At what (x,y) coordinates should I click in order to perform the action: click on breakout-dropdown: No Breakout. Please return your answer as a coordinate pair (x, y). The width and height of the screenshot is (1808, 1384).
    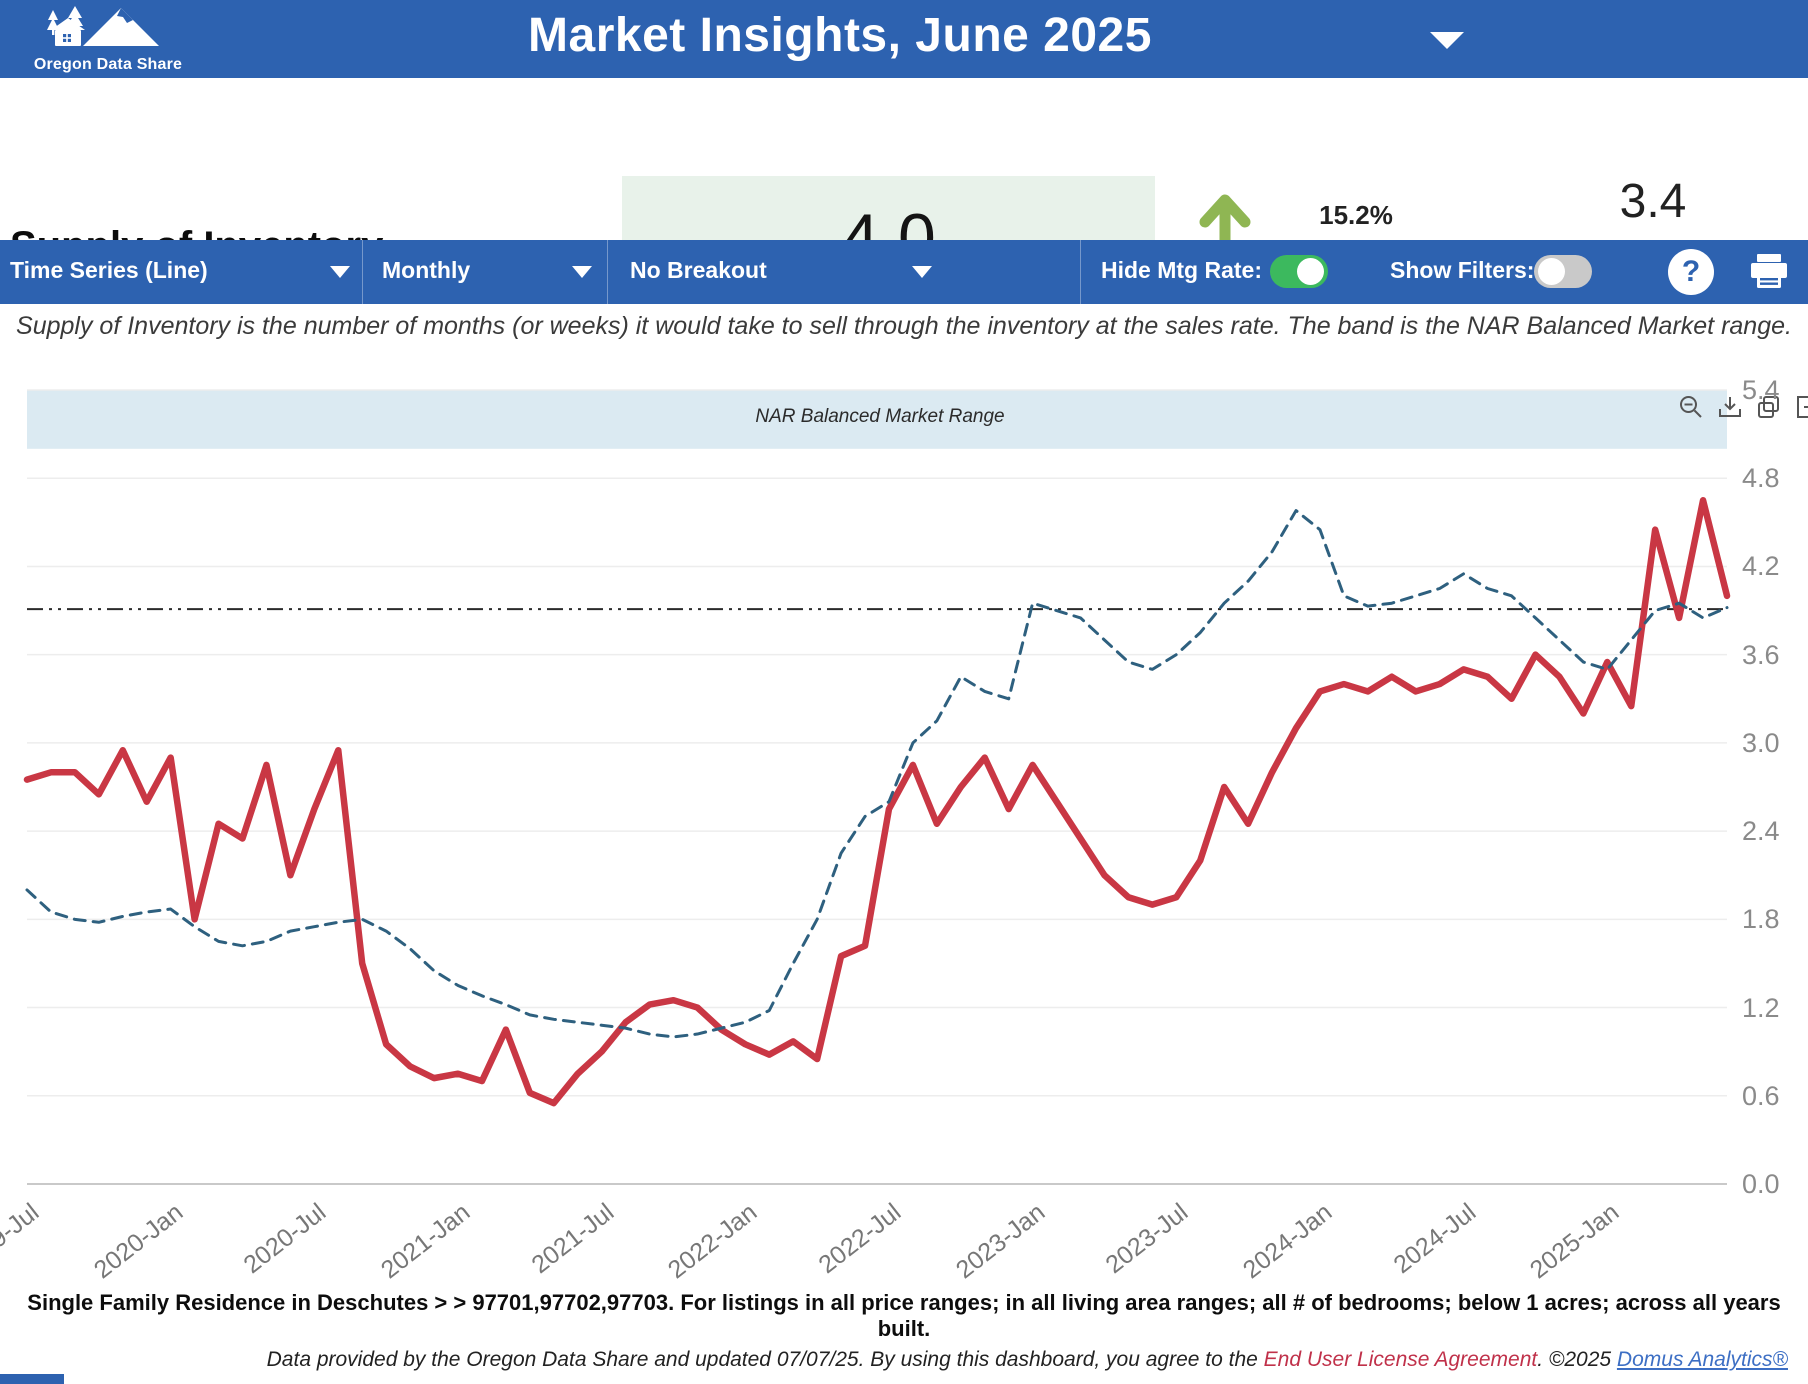
    Looking at the image, I should click on (698, 270).